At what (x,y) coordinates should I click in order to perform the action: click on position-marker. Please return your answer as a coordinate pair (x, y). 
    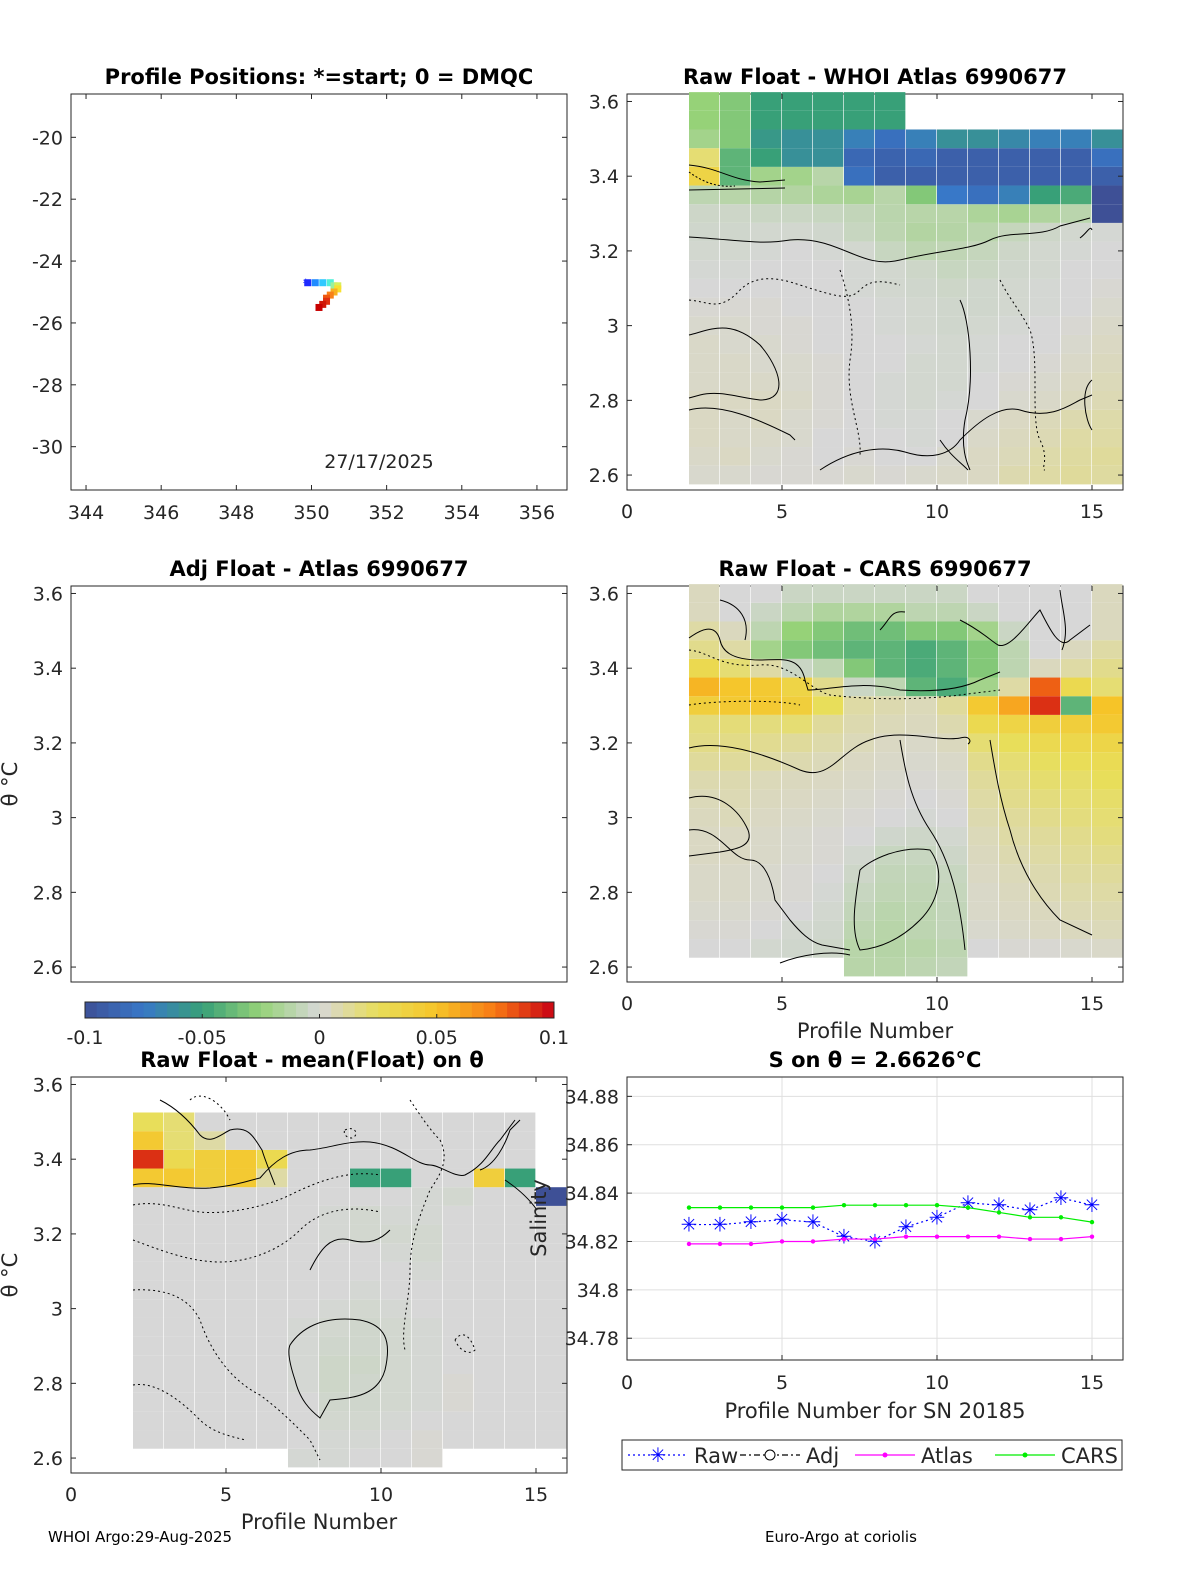
    Looking at the image, I should click on (334, 286).